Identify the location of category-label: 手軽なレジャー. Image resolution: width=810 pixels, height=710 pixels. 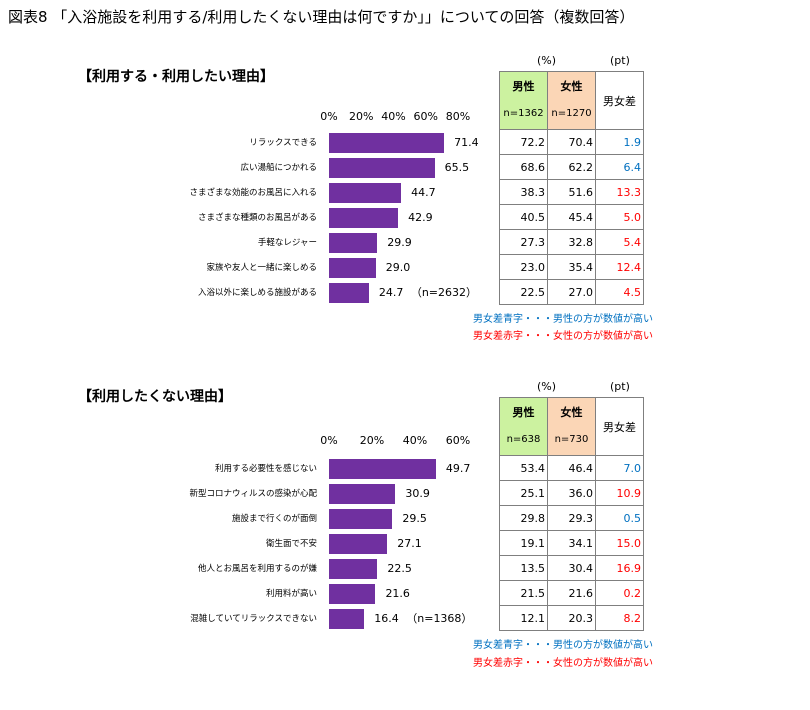
(287, 243).